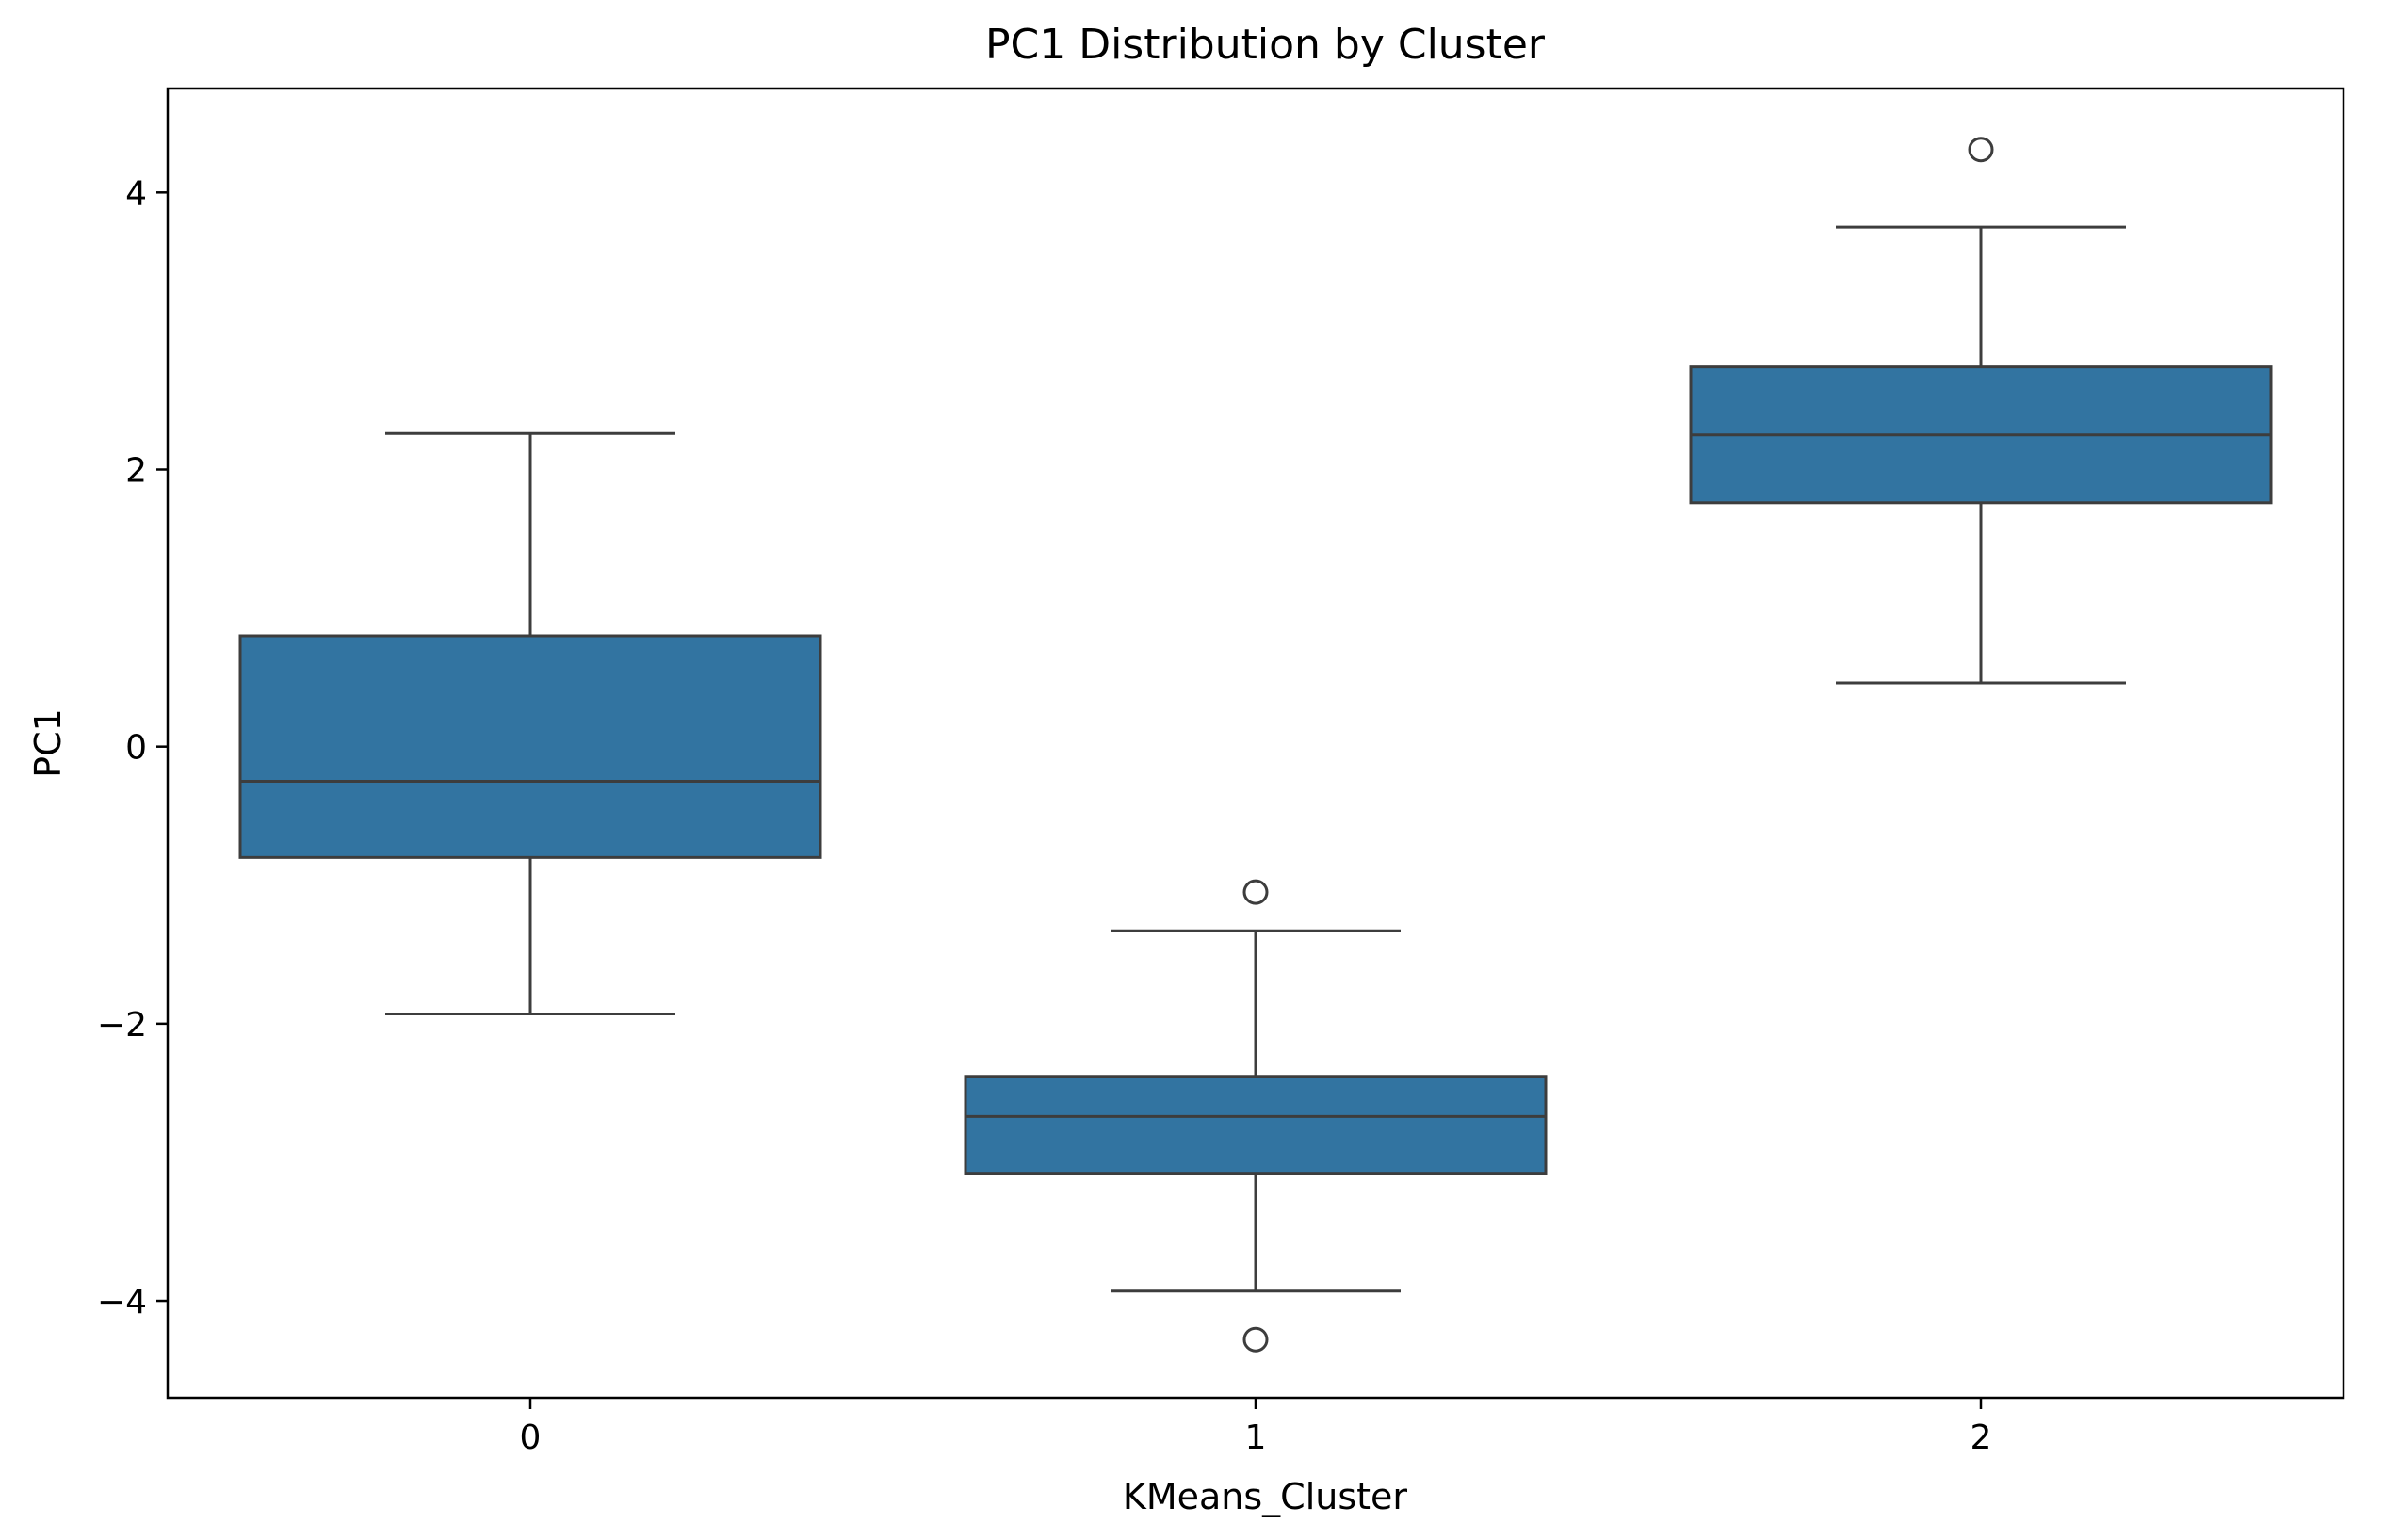  Describe the element at coordinates (136, 471) in the screenshot. I see `y-tick-label: 2` at that location.